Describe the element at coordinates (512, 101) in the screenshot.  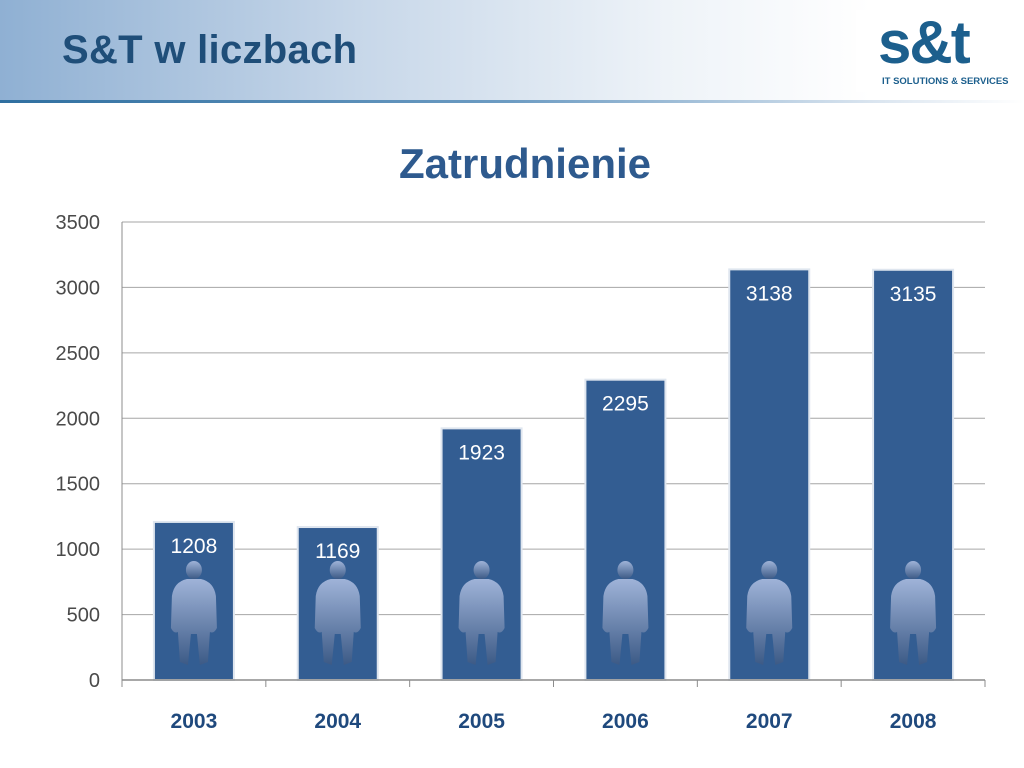
I see `header-divider` at that location.